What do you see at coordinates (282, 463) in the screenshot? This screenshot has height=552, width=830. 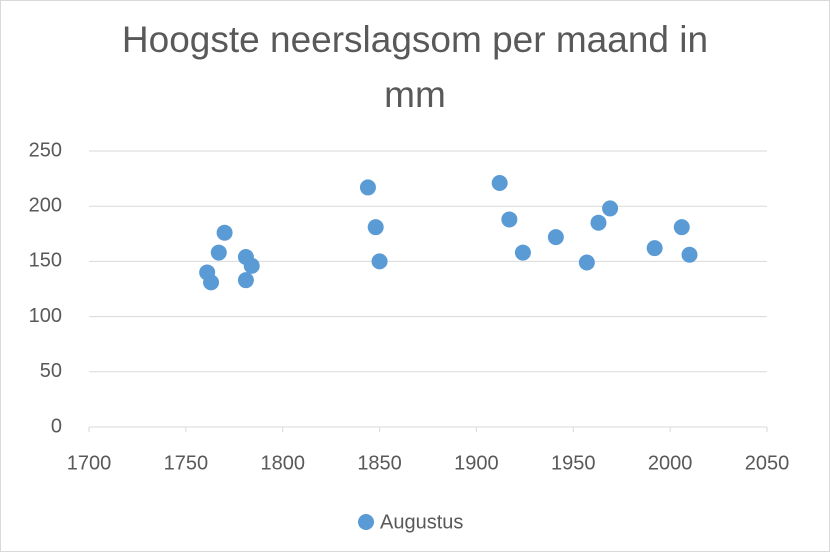 I see `x-tick-label: 1800` at bounding box center [282, 463].